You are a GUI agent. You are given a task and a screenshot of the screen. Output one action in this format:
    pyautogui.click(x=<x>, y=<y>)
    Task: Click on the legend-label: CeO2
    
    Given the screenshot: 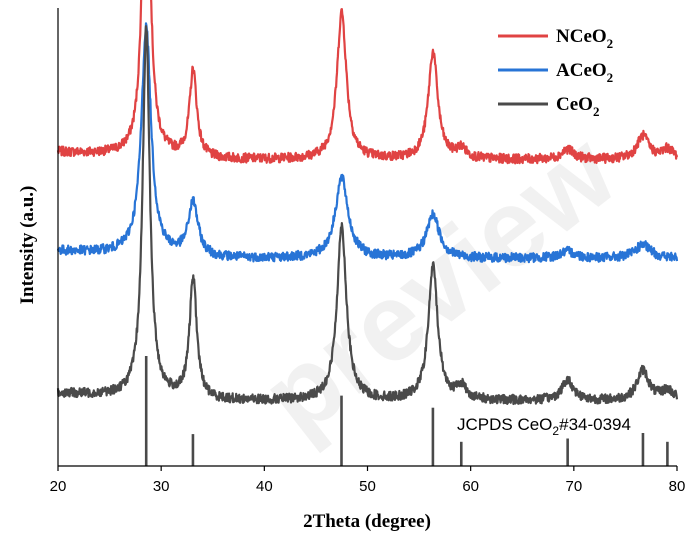 What is the action you would take?
    pyautogui.click(x=577, y=106)
    